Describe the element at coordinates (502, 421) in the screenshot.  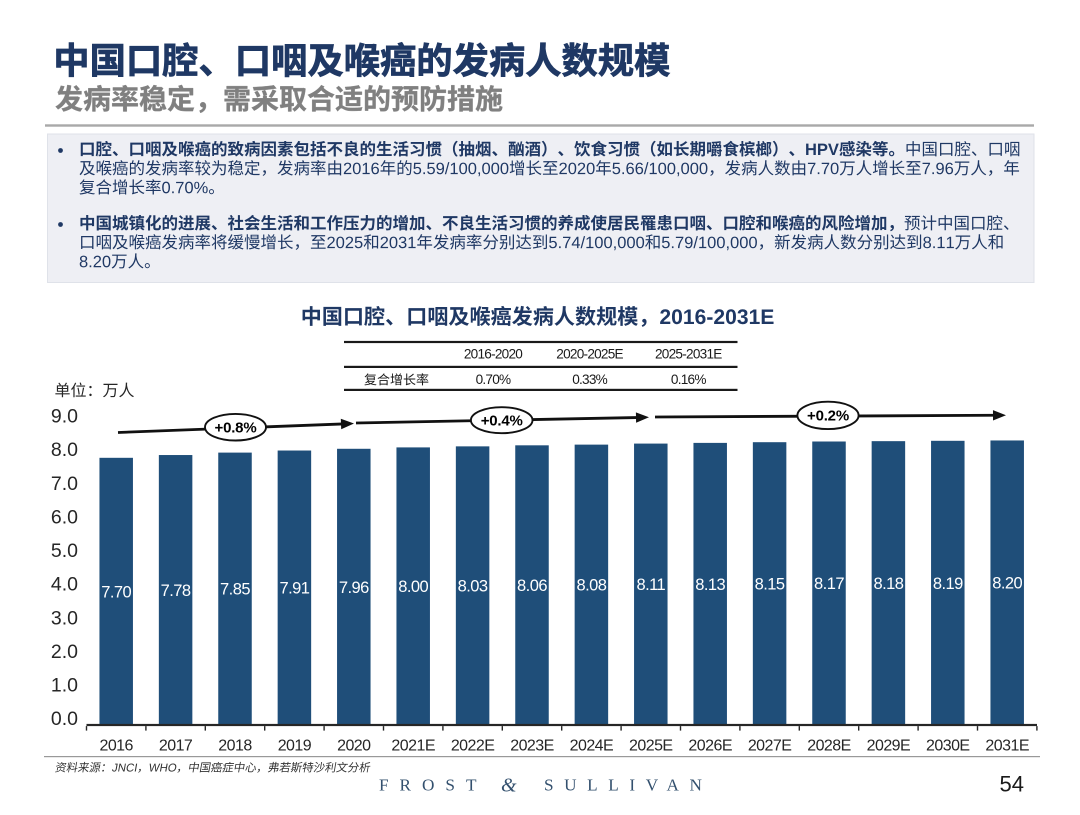
I see `svg-text: +0.4%` at that location.